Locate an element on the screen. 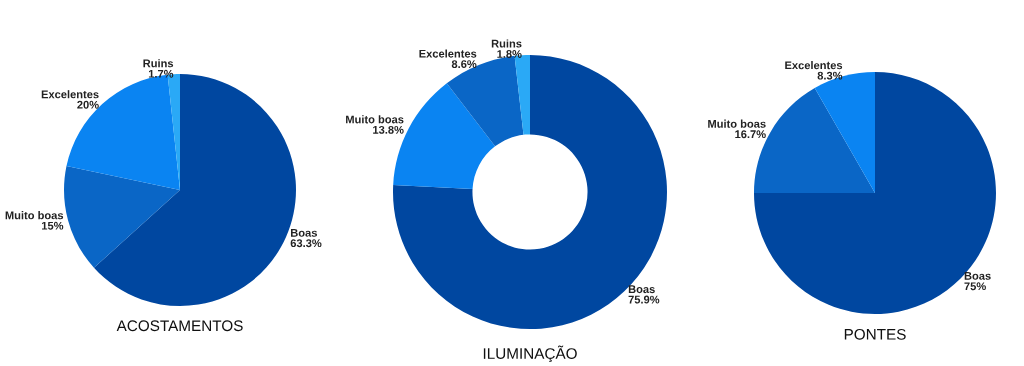  data-label: 13.8% is located at coordinates (388, 129).